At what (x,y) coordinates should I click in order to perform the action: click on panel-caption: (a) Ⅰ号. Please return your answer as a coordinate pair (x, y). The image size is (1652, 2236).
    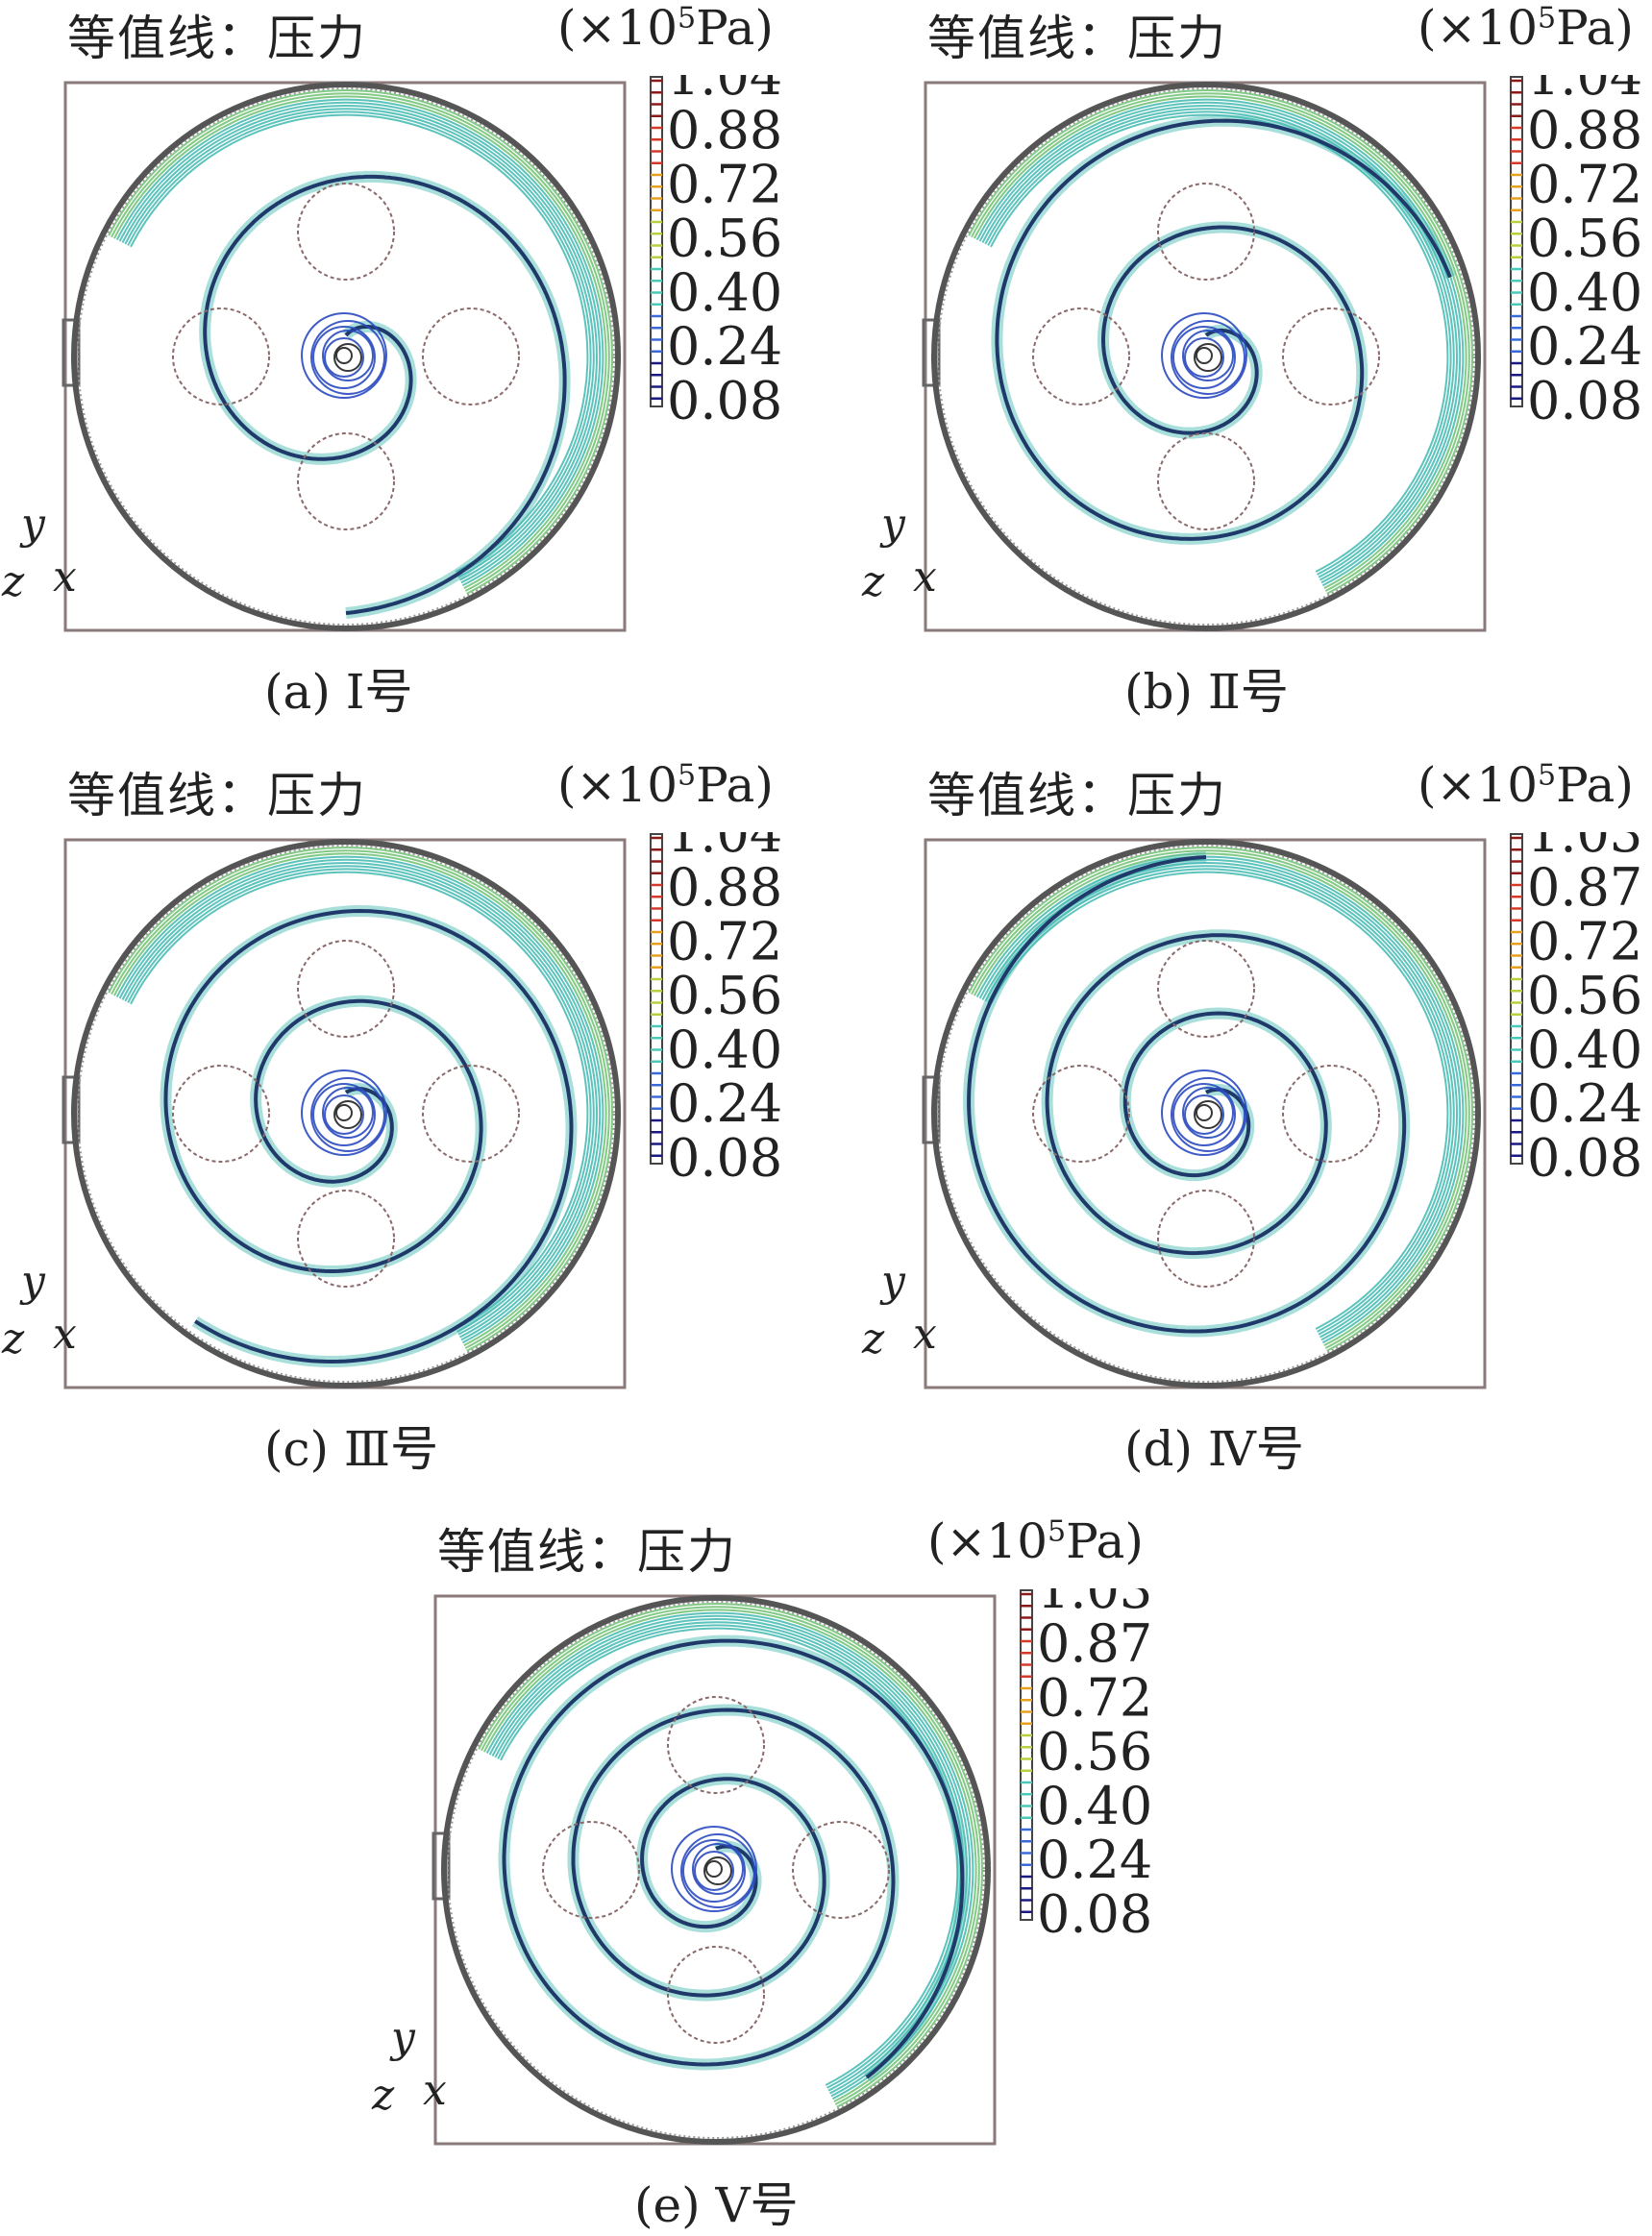
    Looking at the image, I should click on (338, 692).